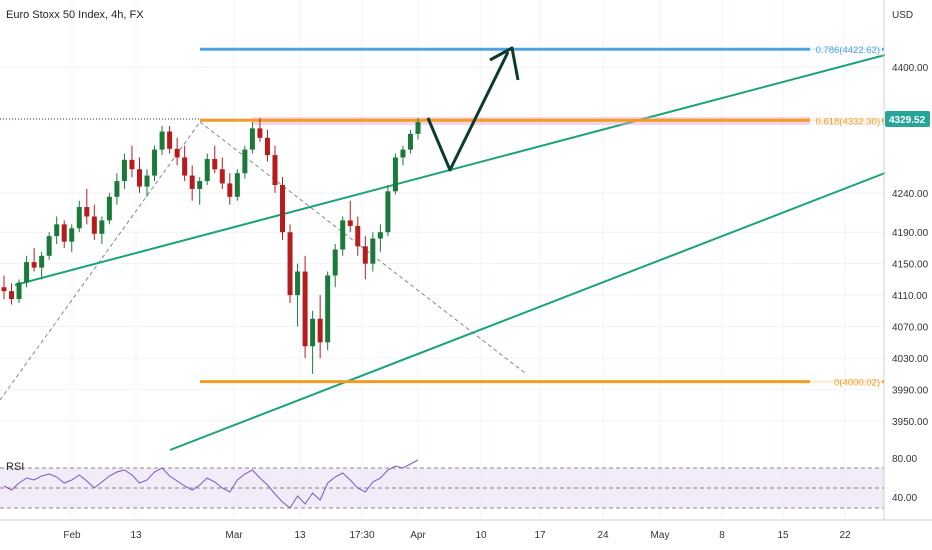  I want to click on fib-label: 0.786(4422.62), so click(848, 50).